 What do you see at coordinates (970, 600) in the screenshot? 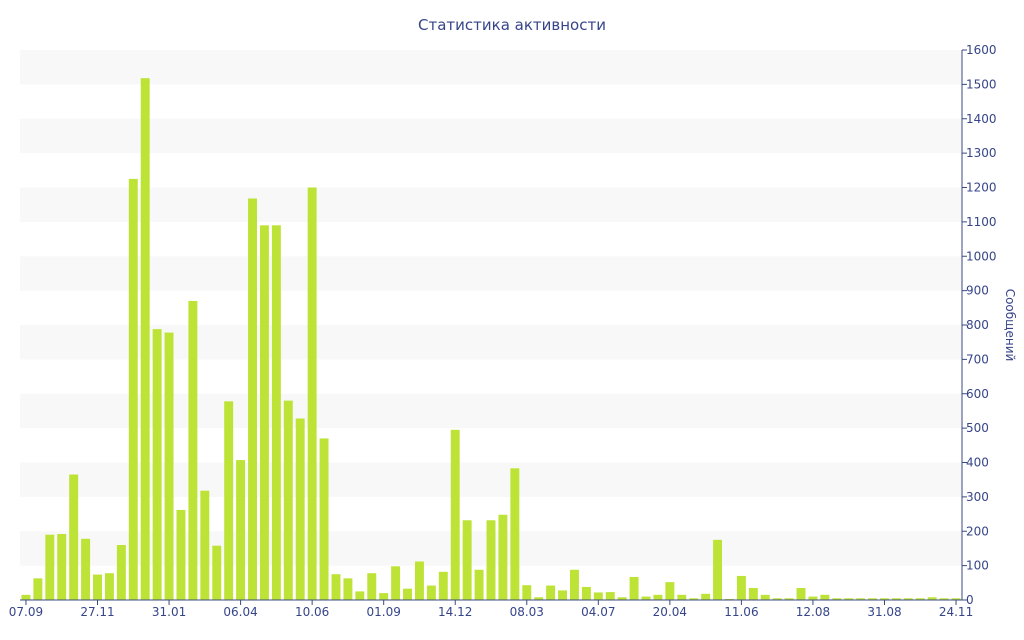
I see `y-tick-label: 0` at bounding box center [970, 600].